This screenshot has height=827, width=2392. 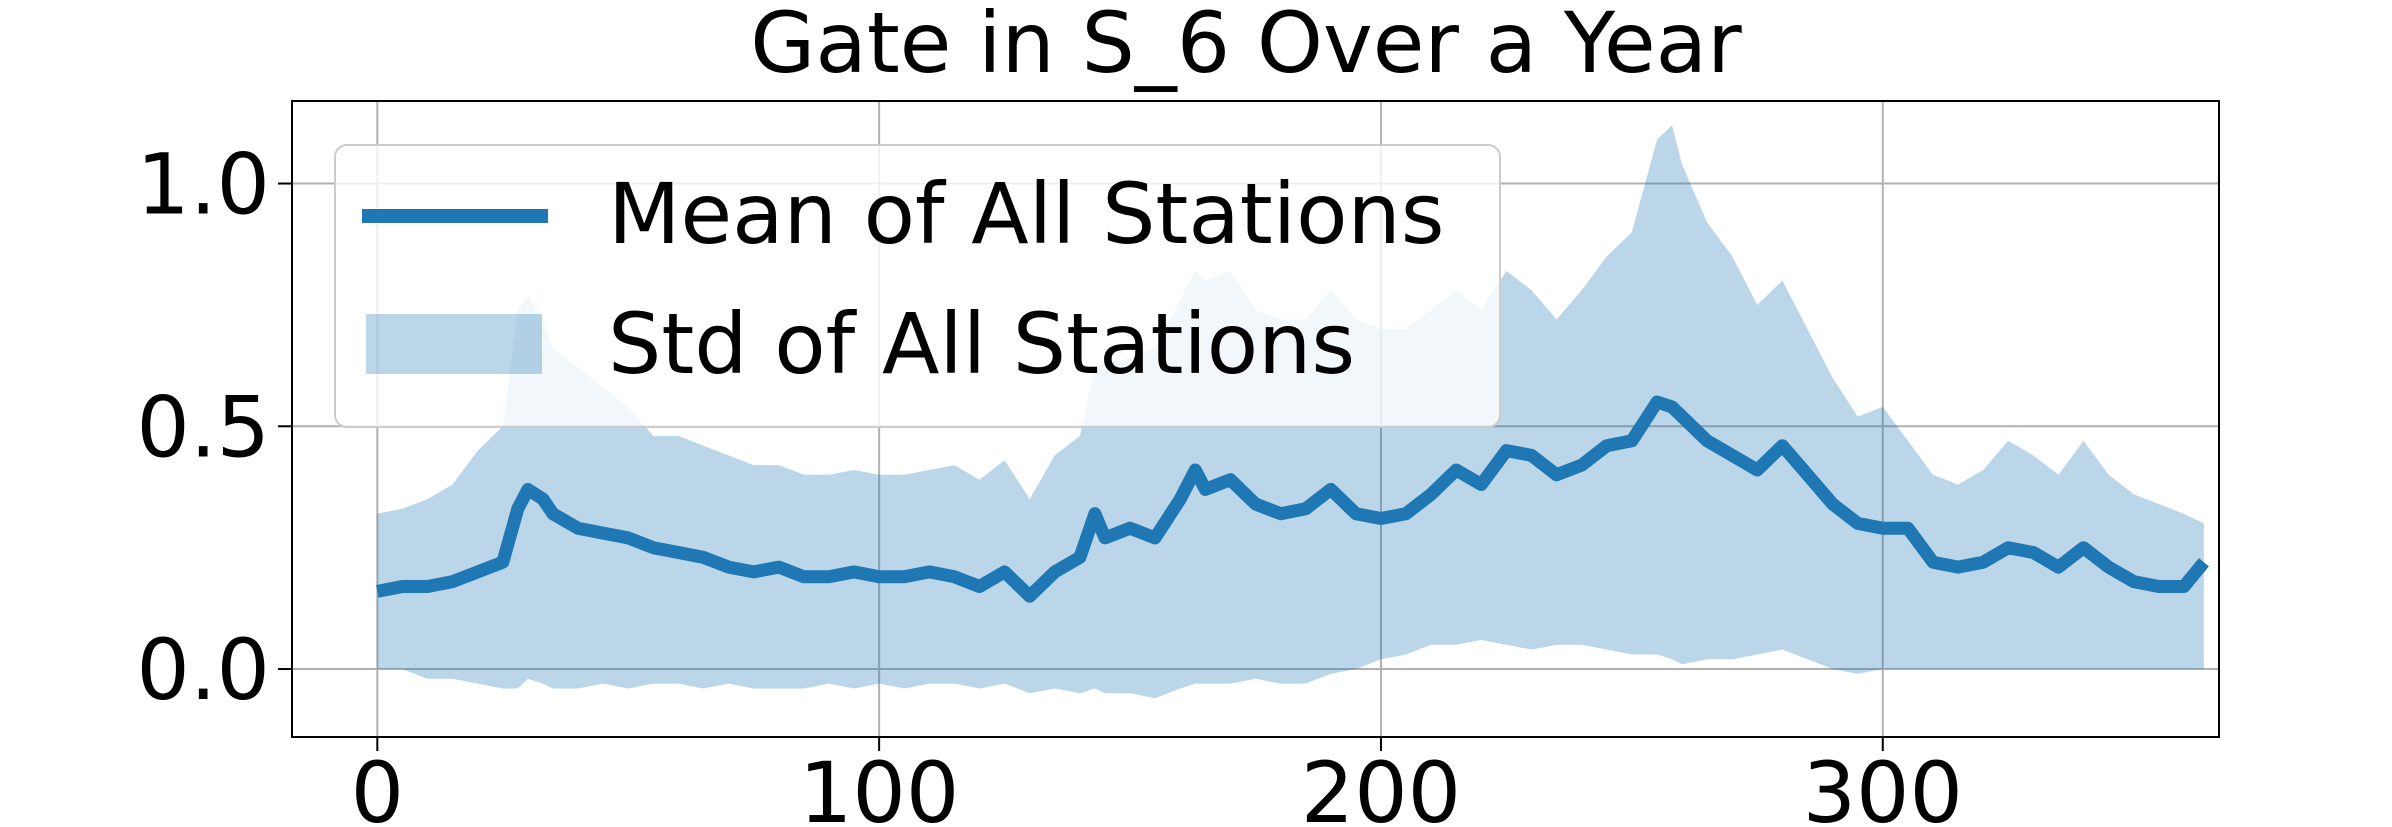 I want to click on legend-mean-label: Mean of All Stations, so click(x=1026, y=214).